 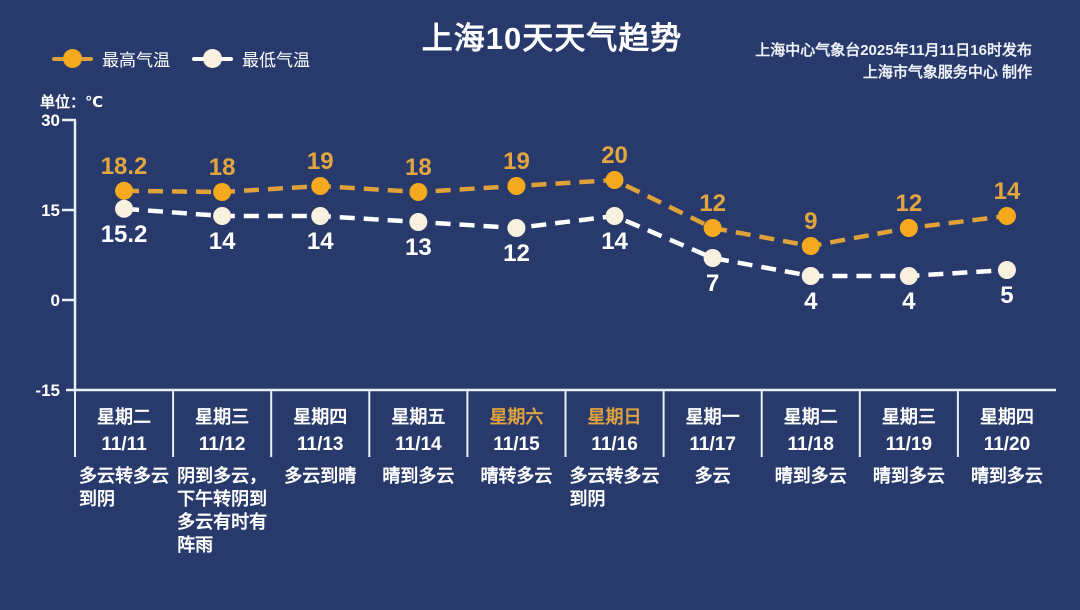 What do you see at coordinates (136, 60) in the screenshot?
I see `legend-label-high-temp: 最高气温` at bounding box center [136, 60].